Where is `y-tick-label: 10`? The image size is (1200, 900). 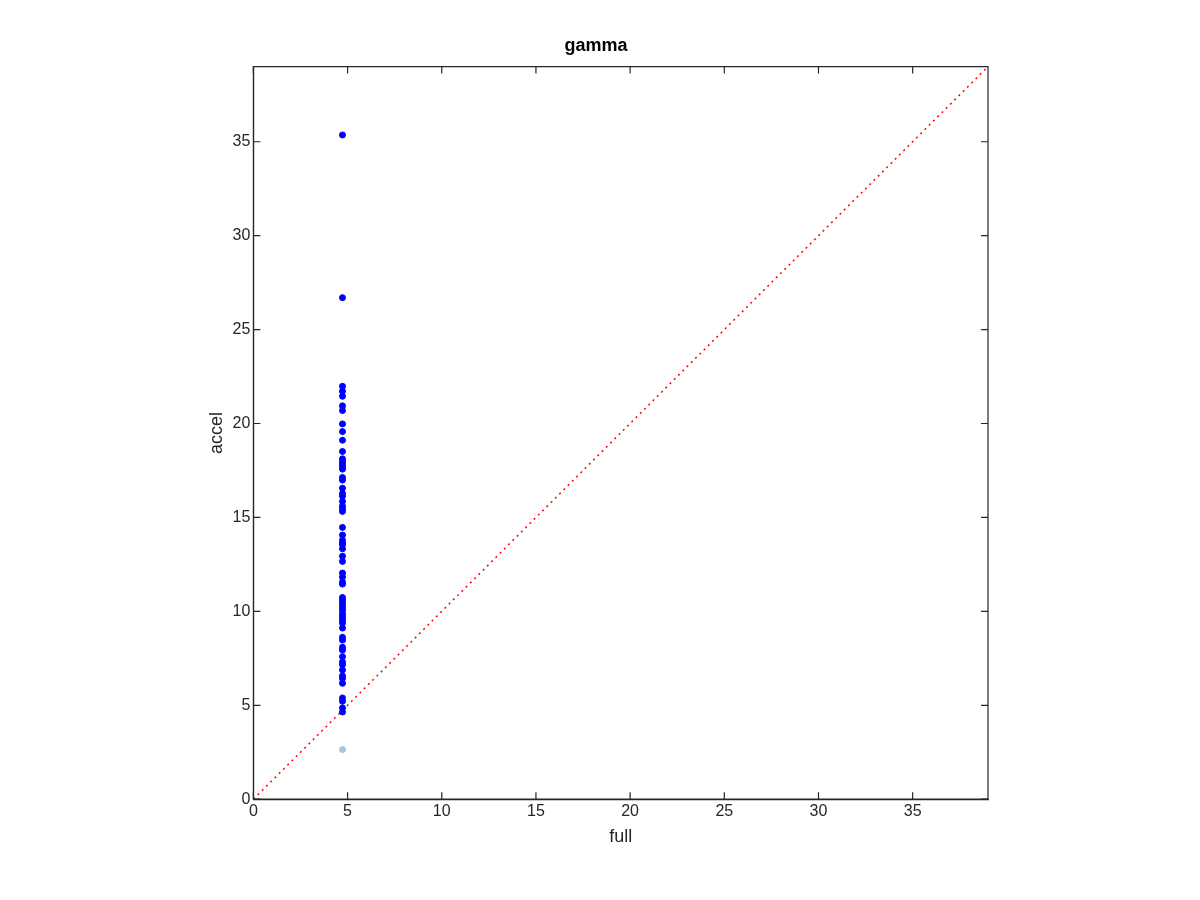
y-tick-label: 10 is located at coordinates (241, 610).